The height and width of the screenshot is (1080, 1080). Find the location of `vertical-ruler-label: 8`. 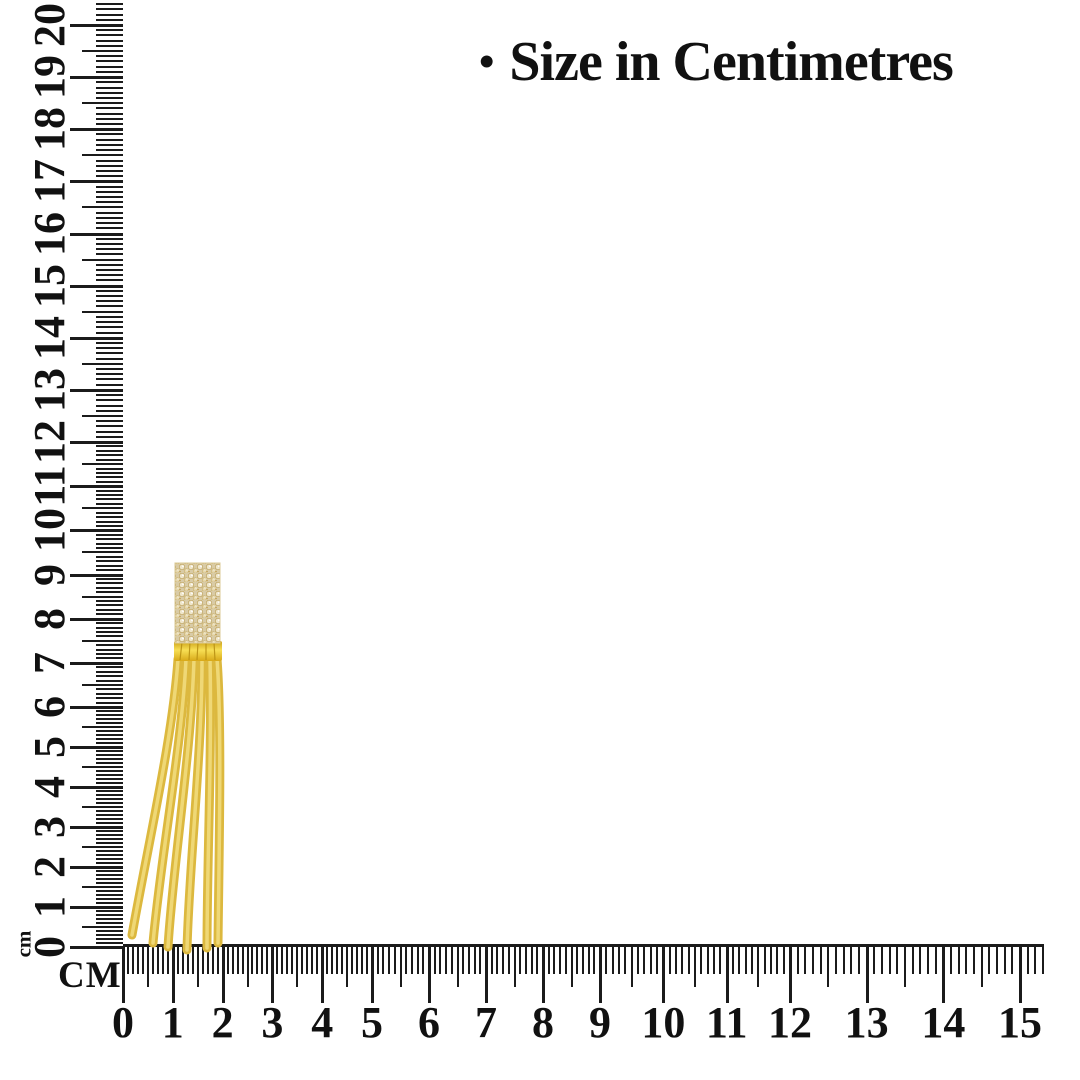

vertical-ruler-label: 8 is located at coordinates (49, 618).